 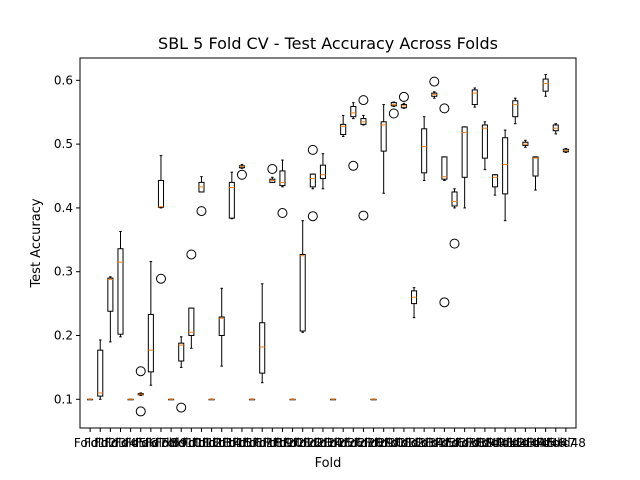 What do you see at coordinates (262, 443) in the screenshot?
I see `x-tick-label: Fold18` at bounding box center [262, 443].